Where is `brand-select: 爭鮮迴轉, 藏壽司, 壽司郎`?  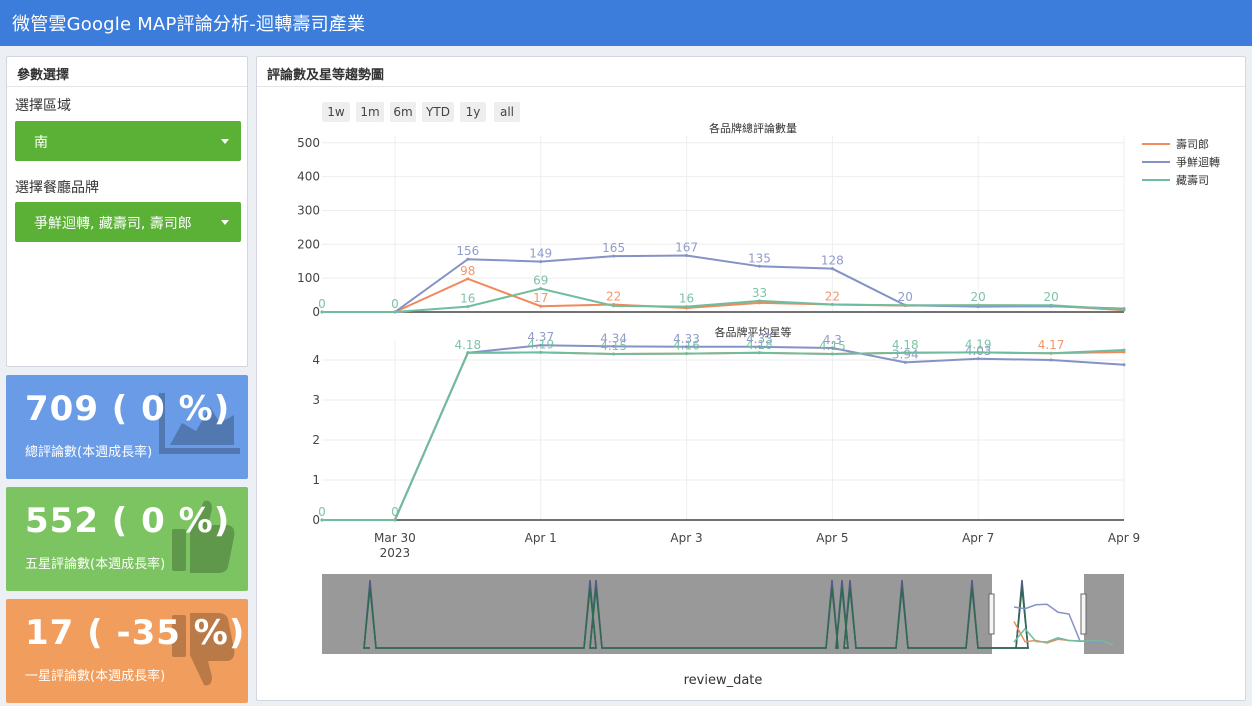 brand-select: 爭鮮迴轉, 藏壽司, 壽司郎 is located at coordinates (128, 222).